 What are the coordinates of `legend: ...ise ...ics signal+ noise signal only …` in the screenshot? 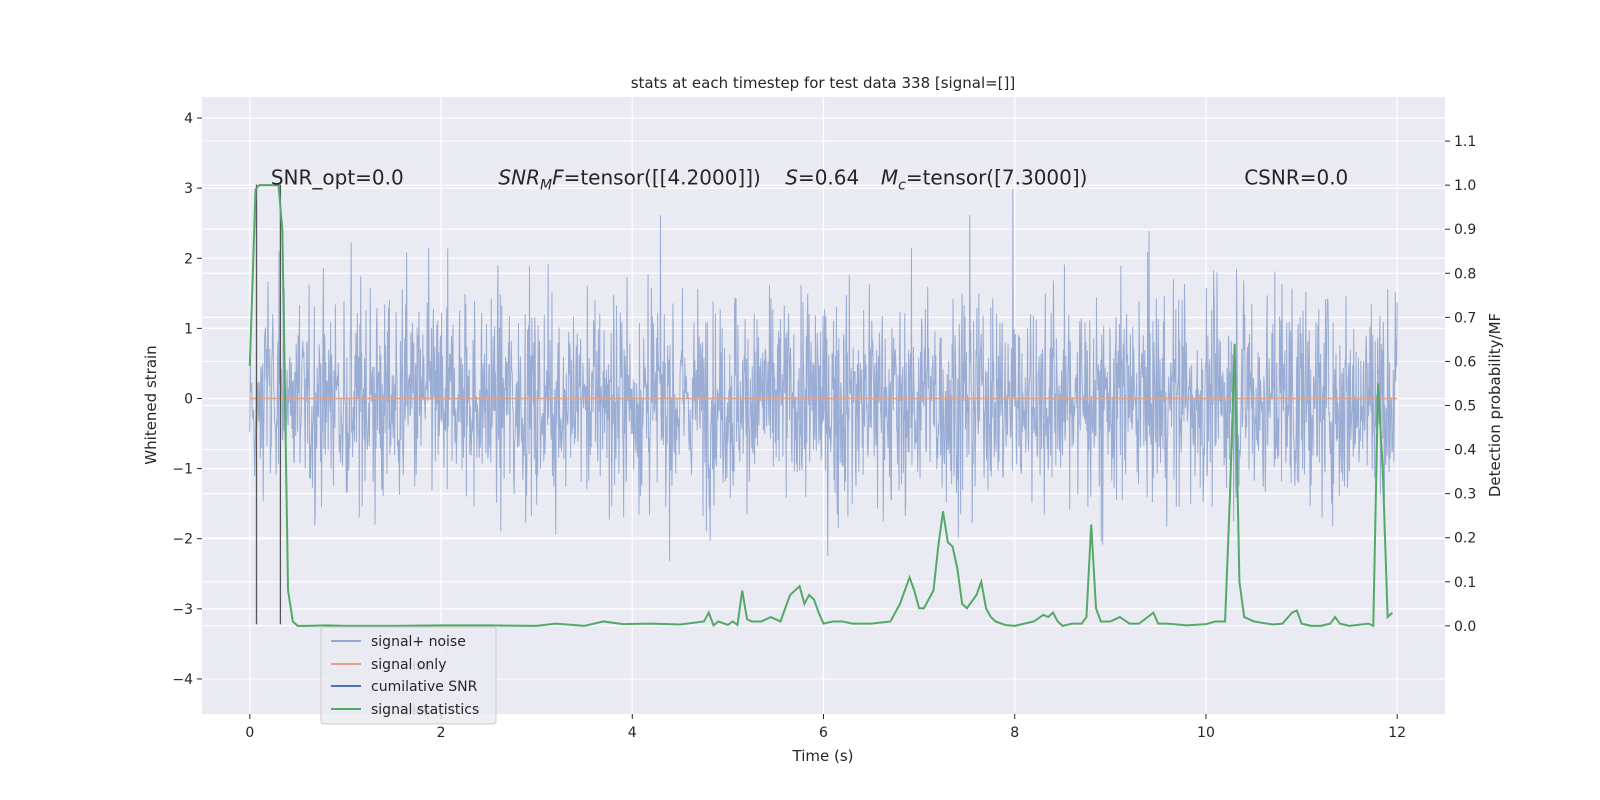 It's located at (408, 675).